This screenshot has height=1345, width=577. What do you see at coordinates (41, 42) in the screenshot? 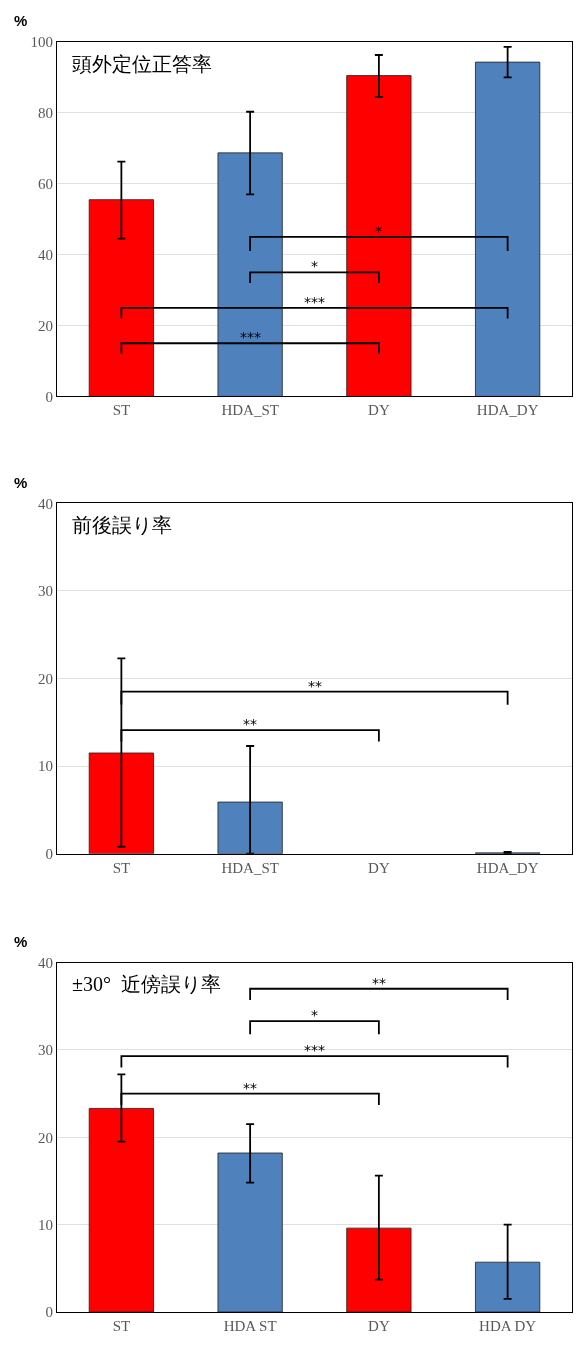
I see `y-tick-label: 100` at bounding box center [41, 42].